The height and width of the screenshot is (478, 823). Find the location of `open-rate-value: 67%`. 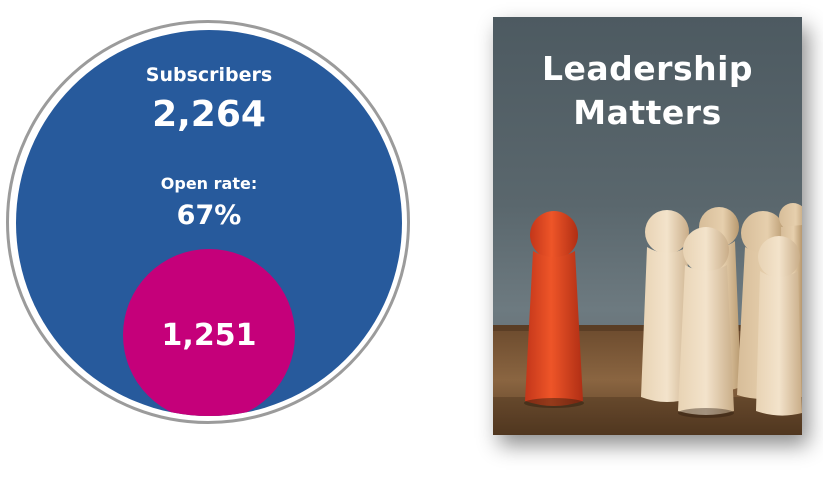

open-rate-value: 67% is located at coordinates (209, 215).